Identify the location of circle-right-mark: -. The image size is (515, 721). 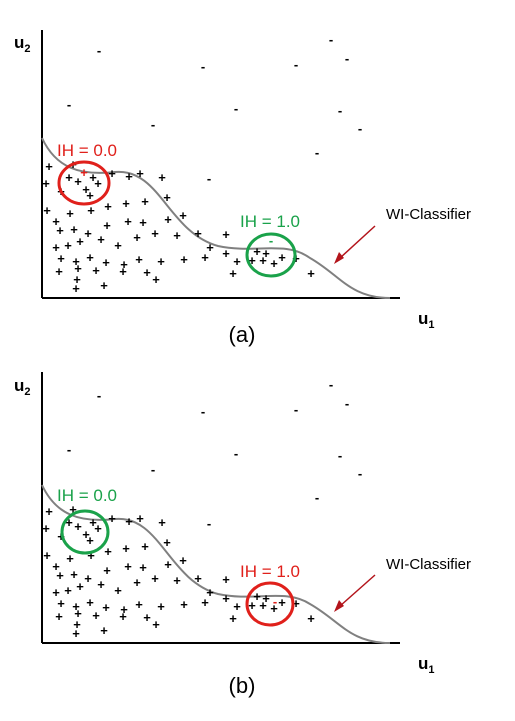
(271, 240).